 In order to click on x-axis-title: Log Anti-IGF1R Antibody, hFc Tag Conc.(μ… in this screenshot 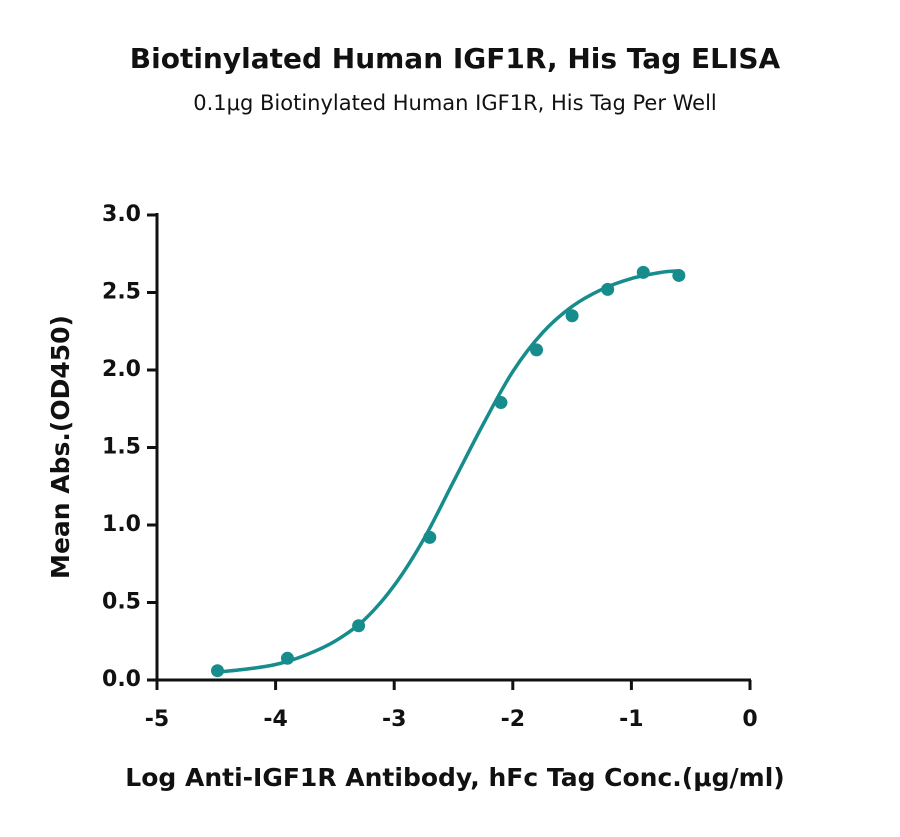, I will do `click(454, 777)`.